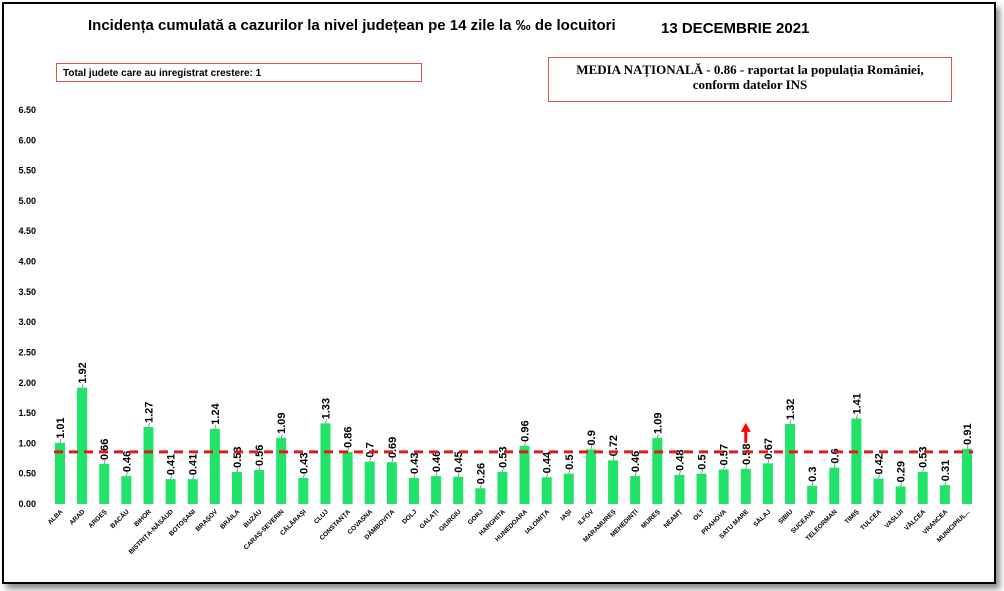  Describe the element at coordinates (791, 409) in the screenshot. I see `bar-value-label: 1.32` at that location.